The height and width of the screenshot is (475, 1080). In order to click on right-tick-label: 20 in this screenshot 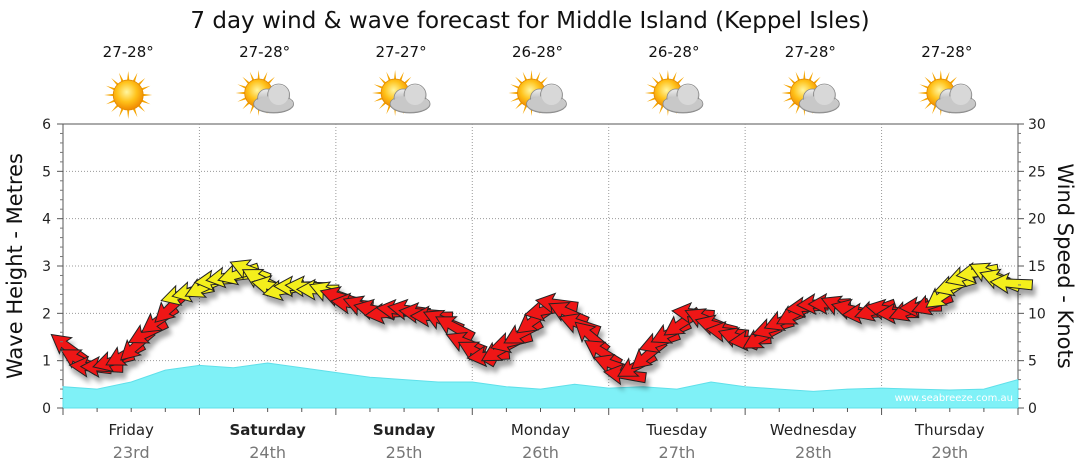, I will do `click(1037, 220)`.